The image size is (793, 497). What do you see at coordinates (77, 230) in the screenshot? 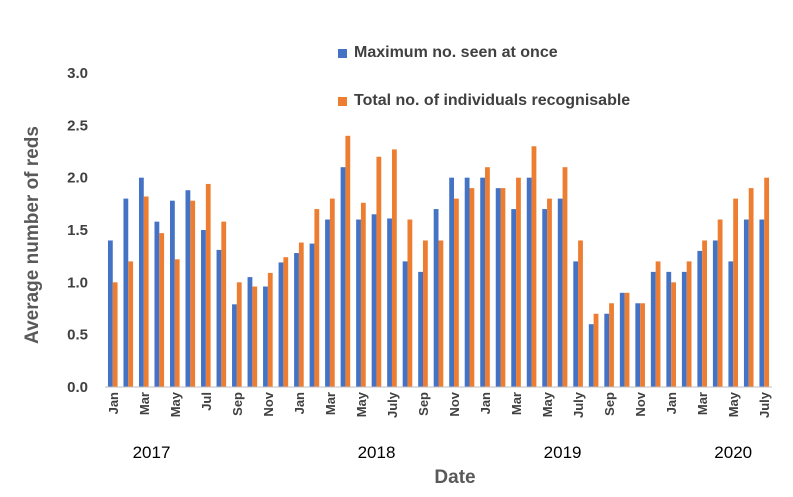
I see `y-axis-ticks: 0.0 0.5 1.0 1.5 2.0 2.5 3.0` at bounding box center [77, 230].